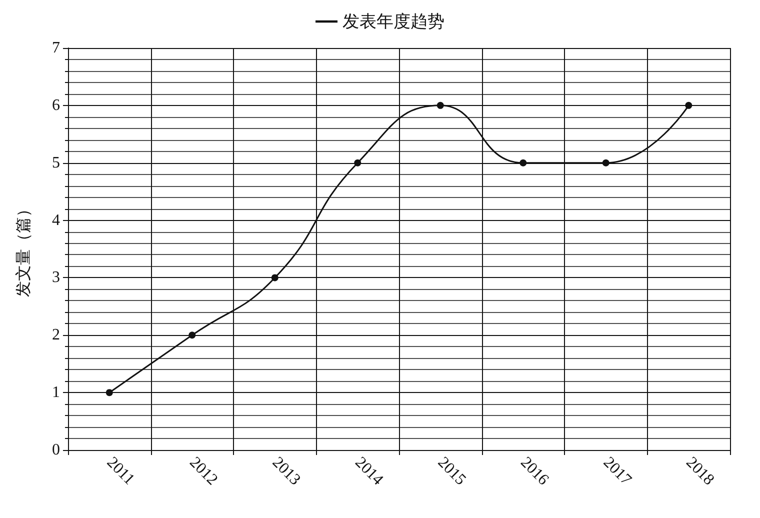 The width and height of the screenshot is (760, 518). I want to click on y-axis-title: 发文量（篇）, so click(23, 249).